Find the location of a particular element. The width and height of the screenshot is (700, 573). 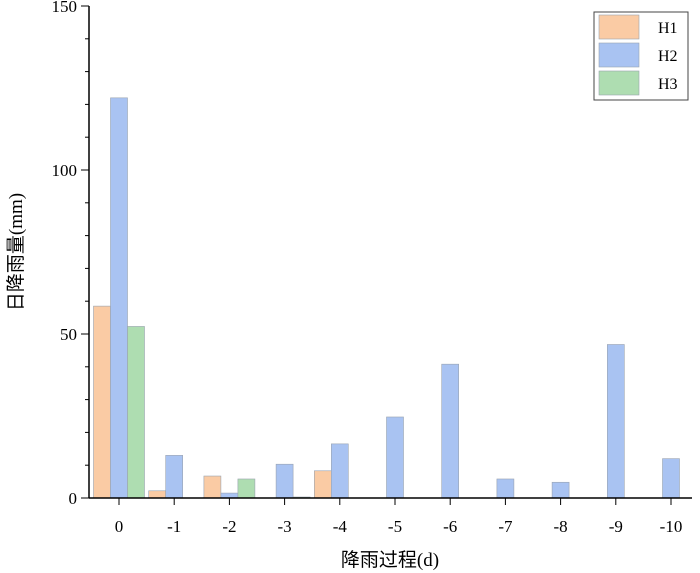

x-tick-label: -10 is located at coordinates (671, 526).